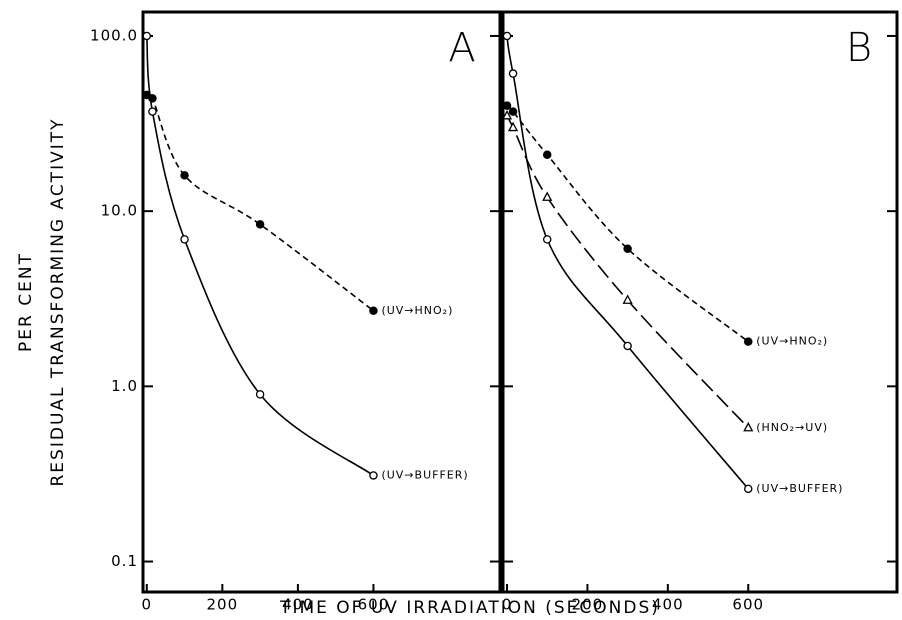 This screenshot has height=620, width=902. What do you see at coordinates (119, 211) in the screenshot?
I see `y-tick-label: 10.0` at bounding box center [119, 211].